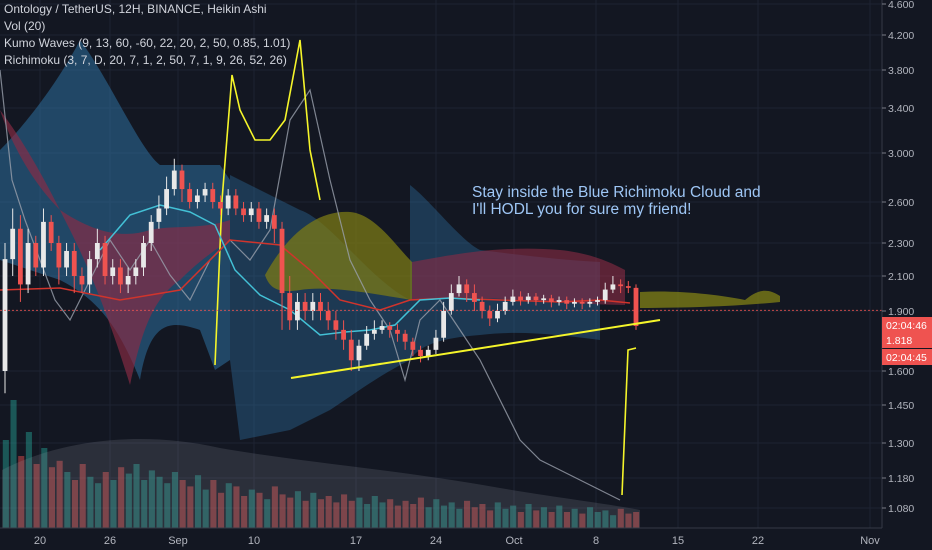  I want to click on y-tick-label-1: 4.200, so click(901, 36).